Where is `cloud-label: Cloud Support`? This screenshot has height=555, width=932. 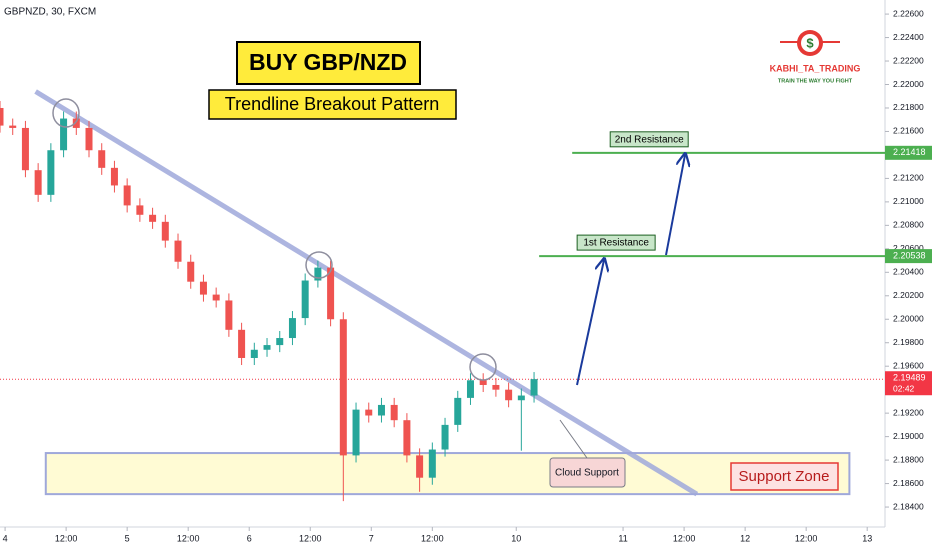
cloud-label: Cloud Support is located at coordinates (587, 473).